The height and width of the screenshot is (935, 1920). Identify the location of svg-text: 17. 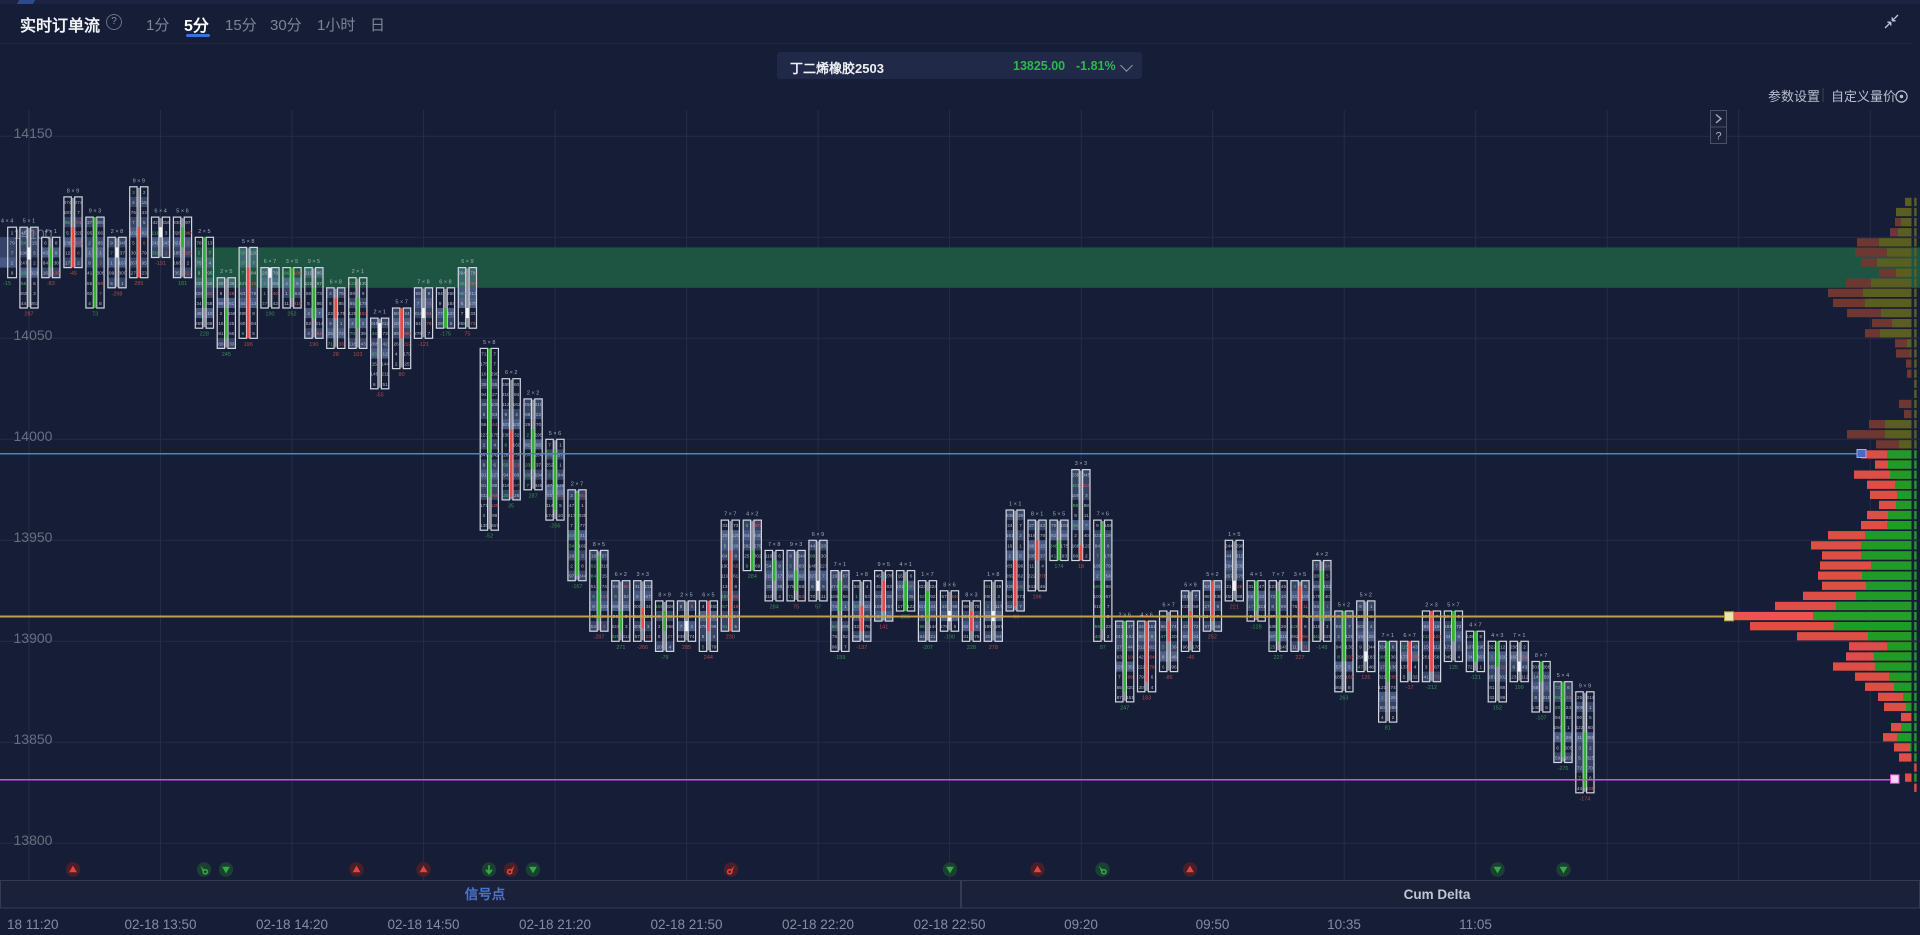
(901, 606).